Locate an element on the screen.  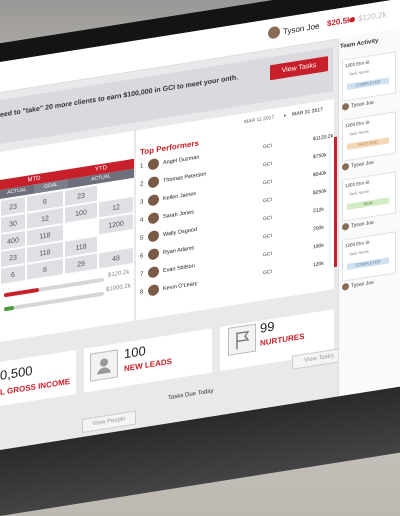
user-icon is located at coordinates (104, 365).